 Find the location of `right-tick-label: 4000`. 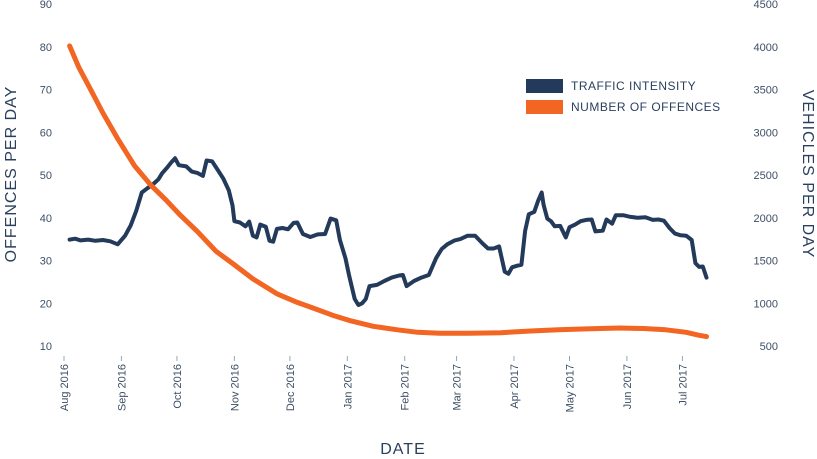

right-tick-label: 4000 is located at coordinates (766, 48).